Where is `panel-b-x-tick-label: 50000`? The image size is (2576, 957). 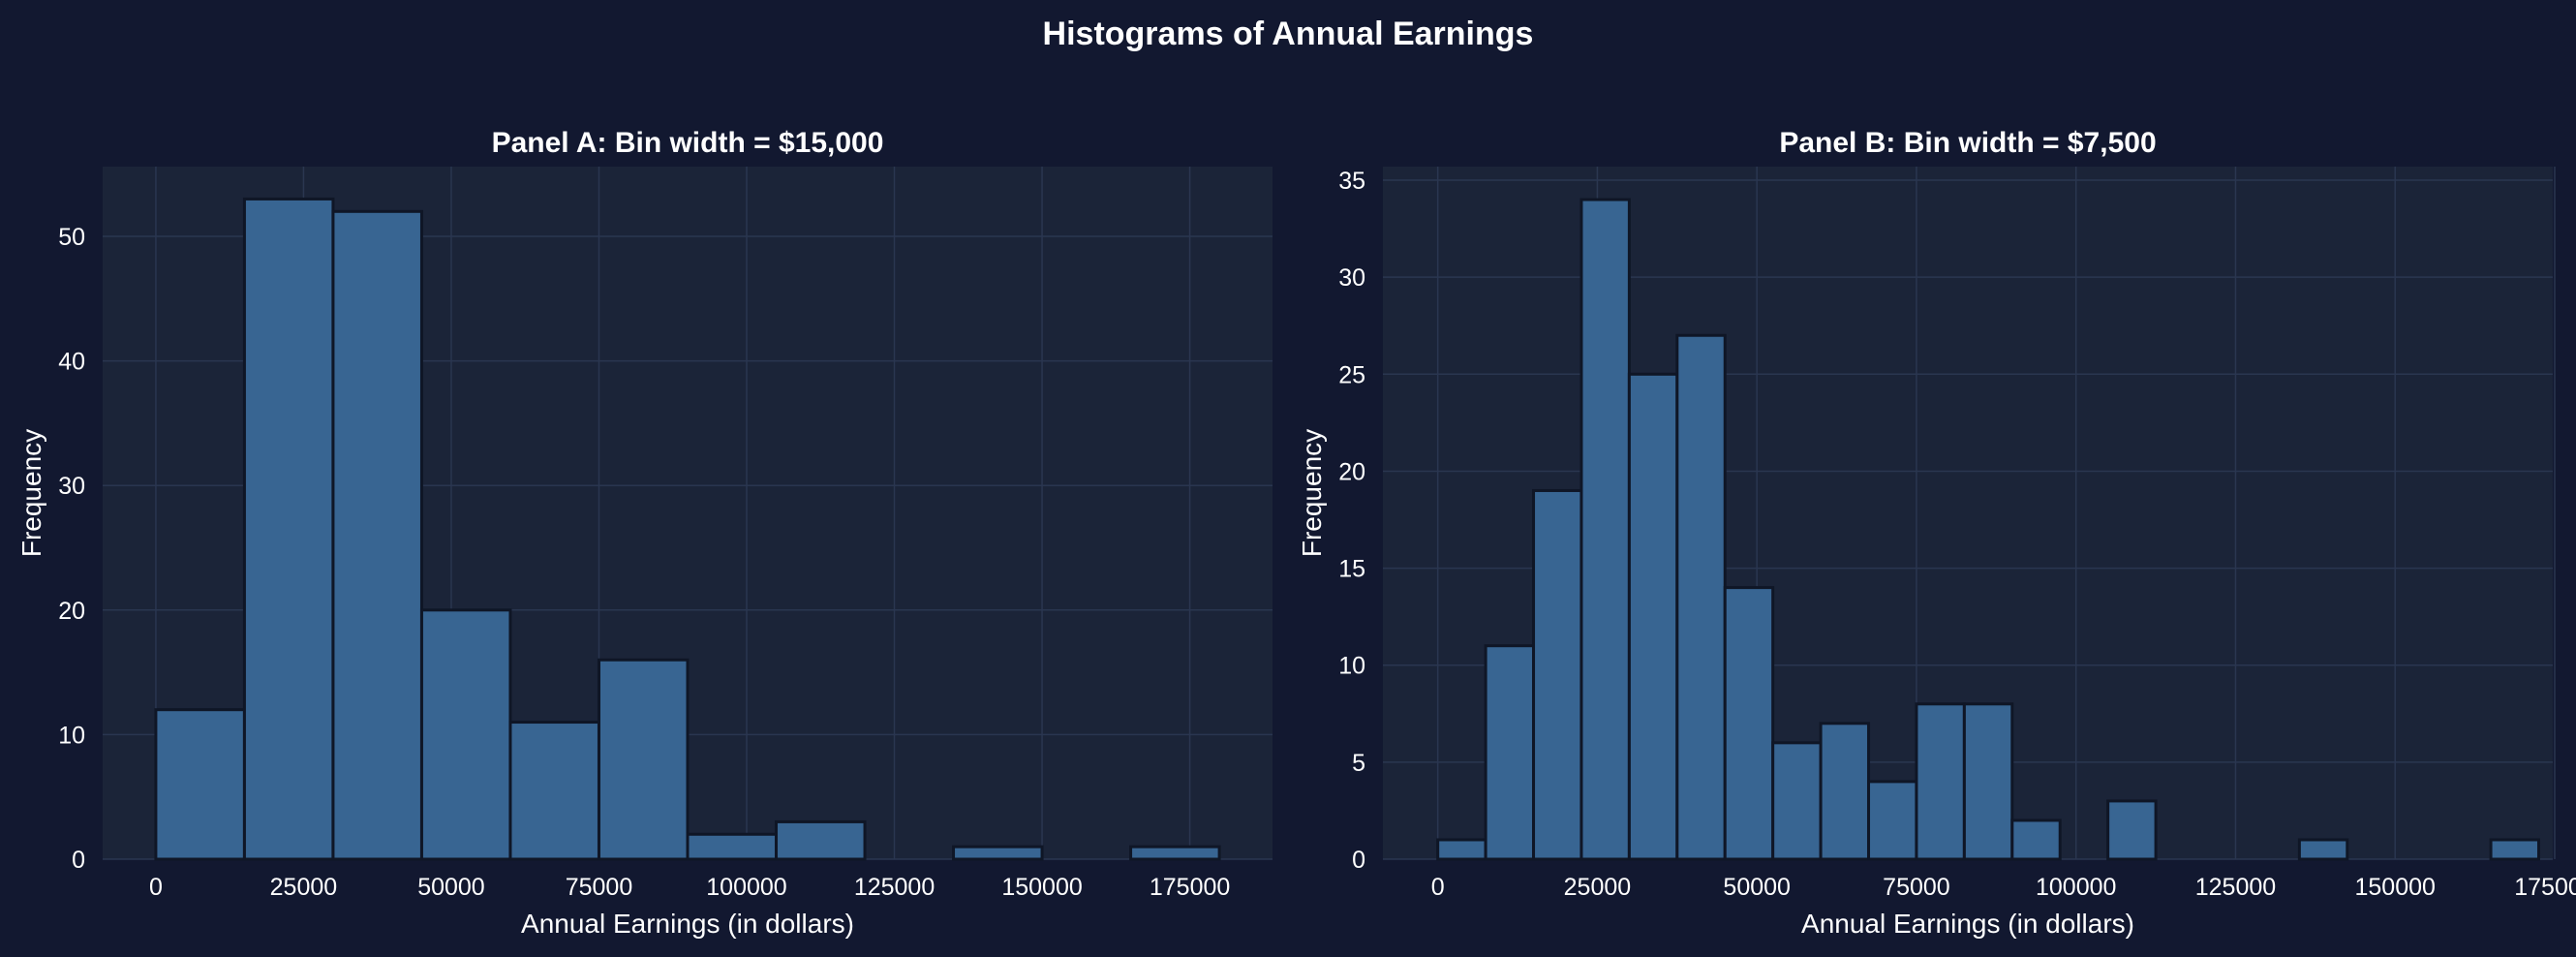 panel-b-x-tick-label: 50000 is located at coordinates (1757, 887).